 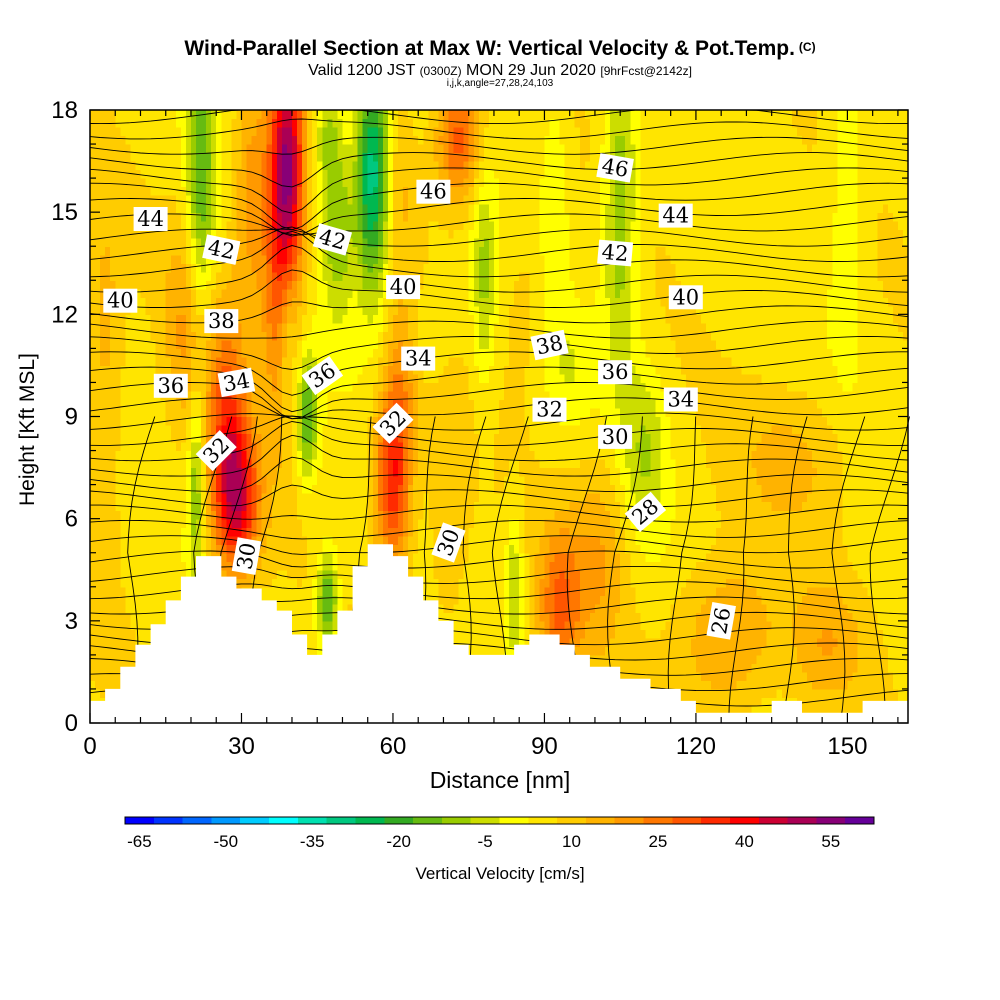 What do you see at coordinates (571, 841) in the screenshot?
I see `colorbar-tick-label: 10` at bounding box center [571, 841].